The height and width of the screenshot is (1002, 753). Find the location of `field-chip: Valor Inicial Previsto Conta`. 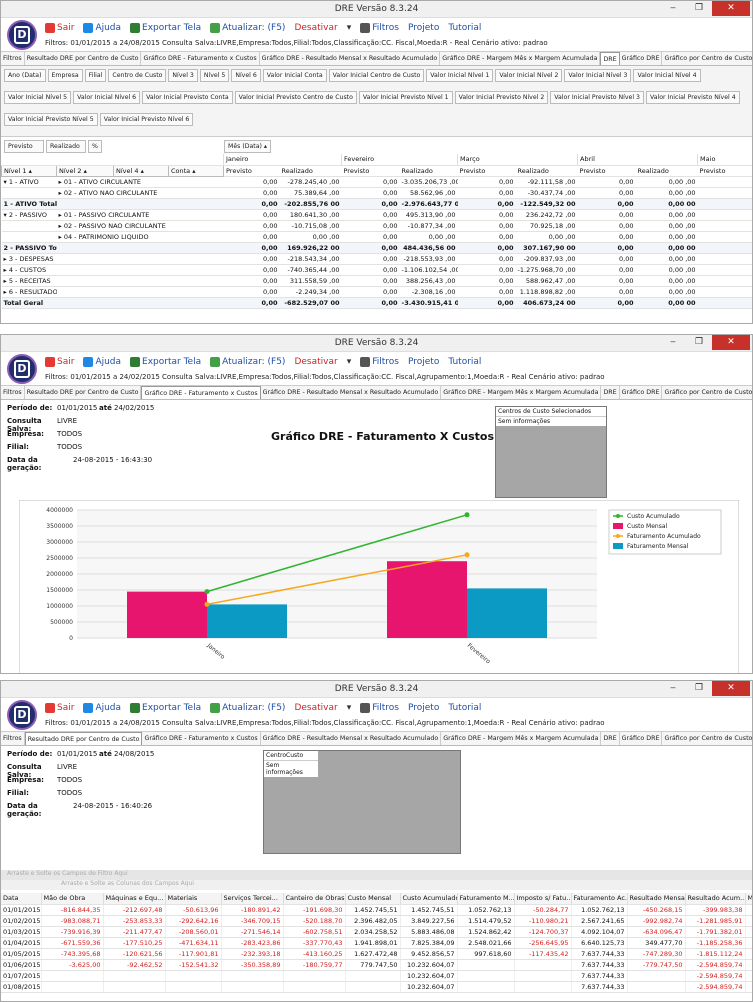

field-chip: Valor Inicial Previsto Conta is located at coordinates (187, 97).